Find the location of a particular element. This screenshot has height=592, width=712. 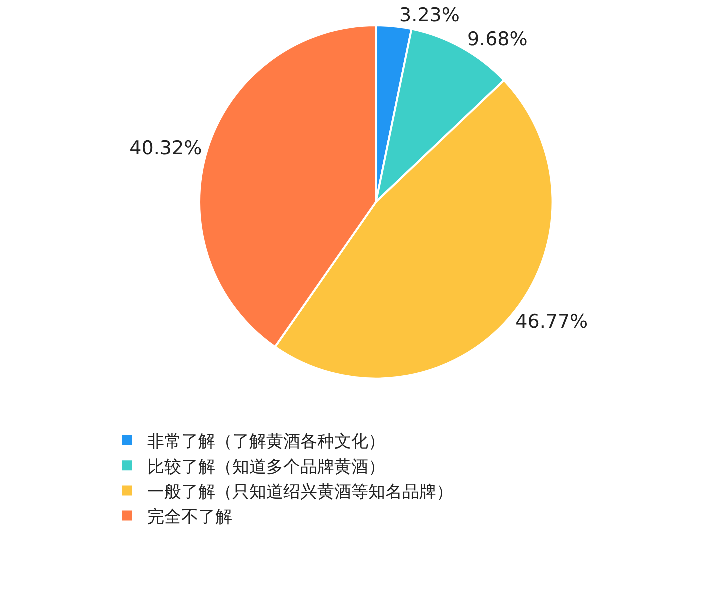

data-label: 9.68% is located at coordinates (497, 39).